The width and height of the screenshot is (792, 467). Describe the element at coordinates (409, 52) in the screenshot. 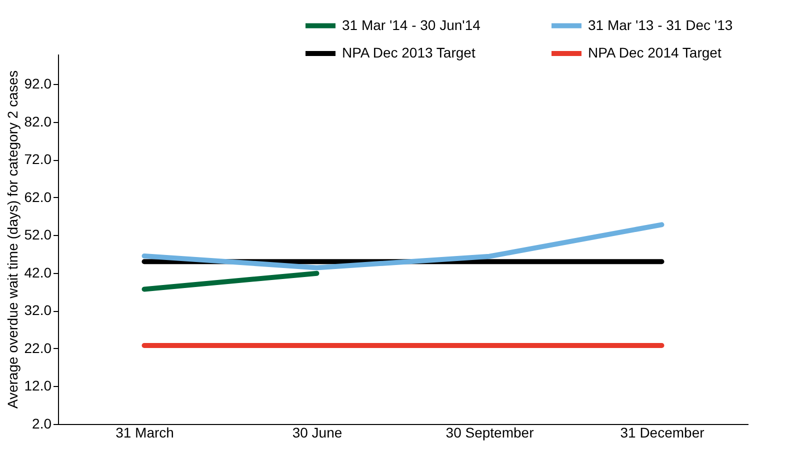

I see `legend-label: NPA Dec 2013 Target` at that location.